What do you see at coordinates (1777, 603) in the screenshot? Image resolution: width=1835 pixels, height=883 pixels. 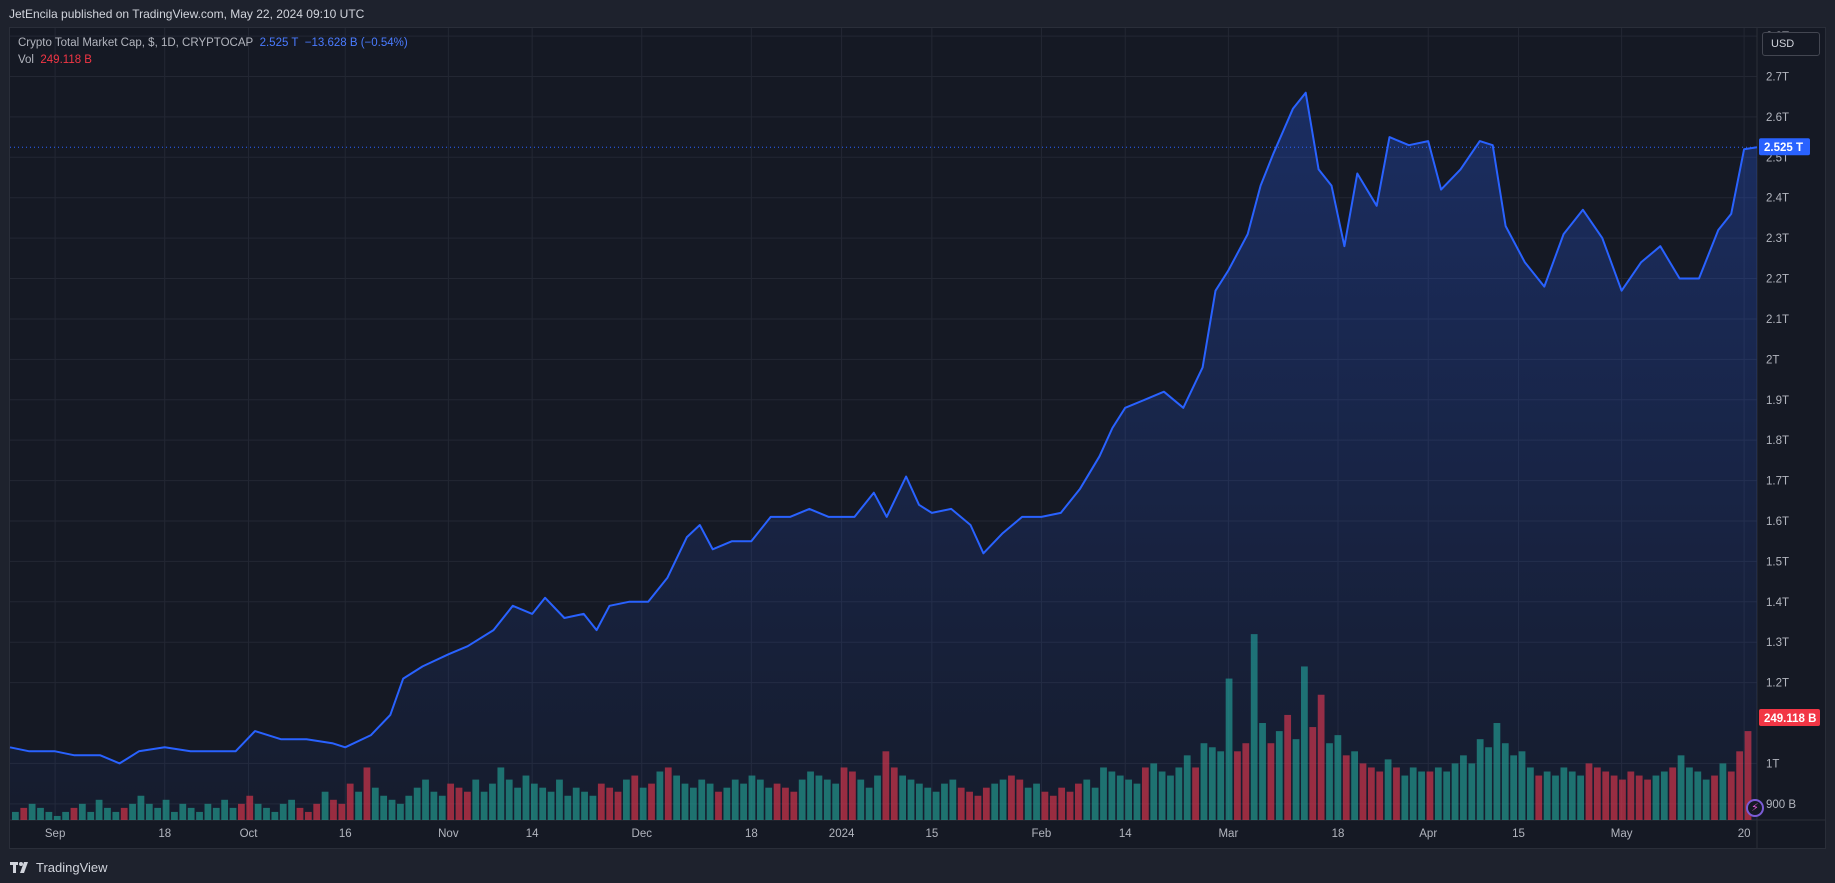 I see `y-tick-label: 1.4T` at bounding box center [1777, 603].